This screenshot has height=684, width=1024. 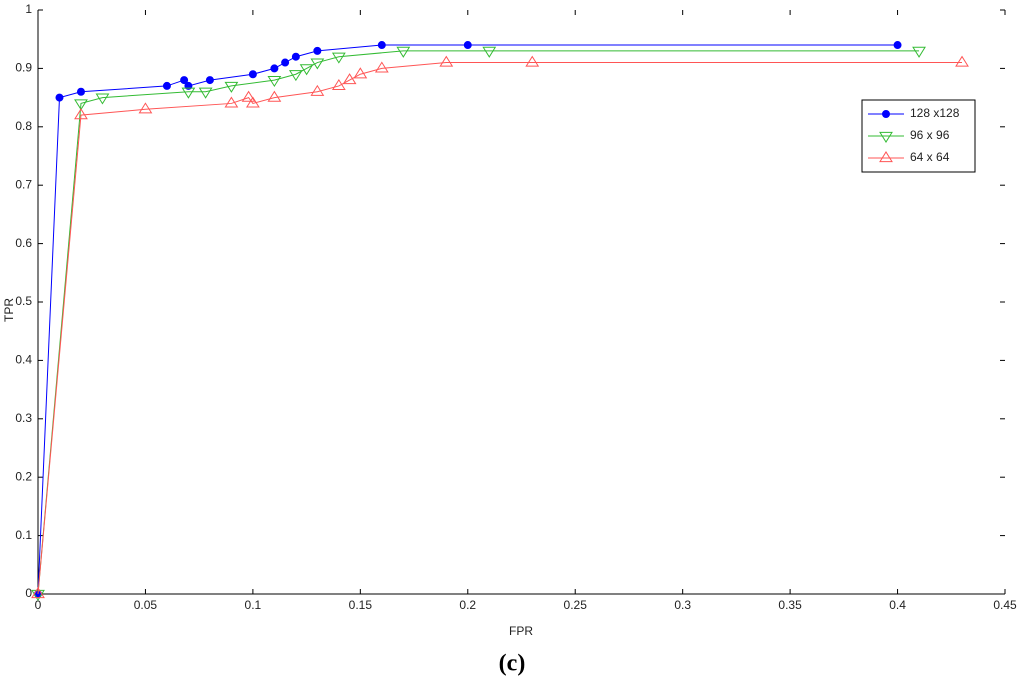 I want to click on caption: (c), so click(x=512, y=664).